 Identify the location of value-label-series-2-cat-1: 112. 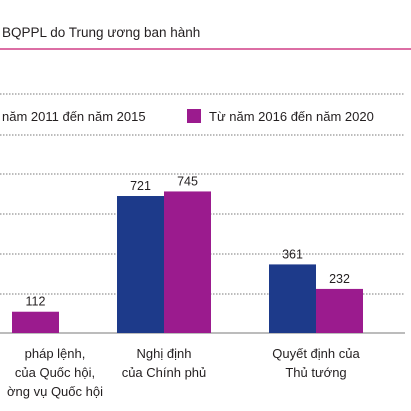
(36, 302).